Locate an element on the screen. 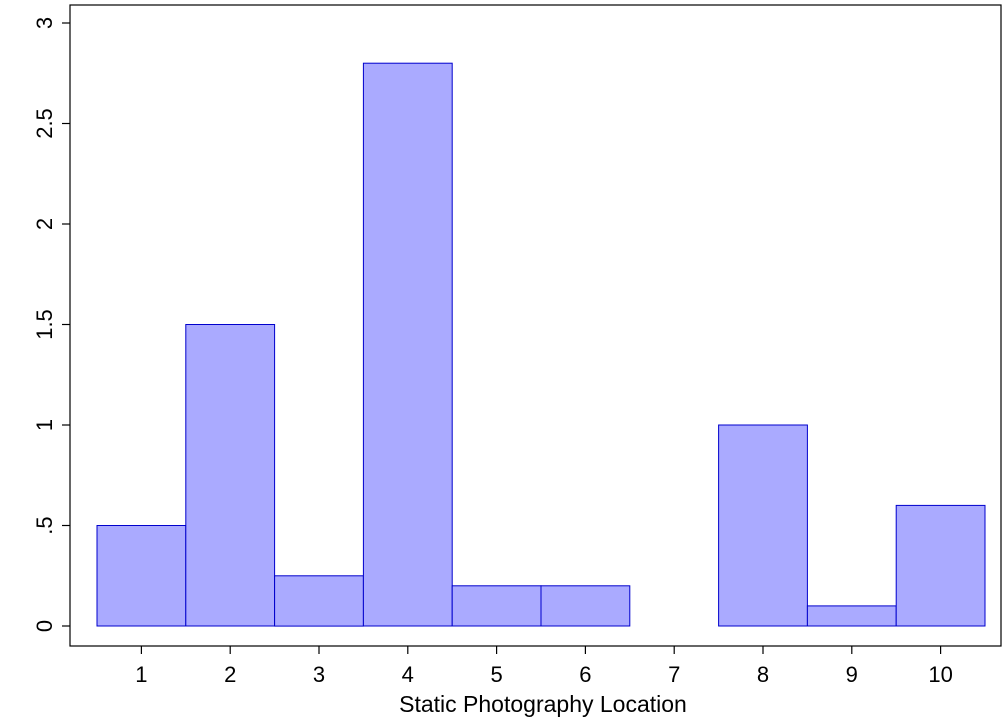 The width and height of the screenshot is (1006, 720). x-tick-label-4: 4 is located at coordinates (408, 674).